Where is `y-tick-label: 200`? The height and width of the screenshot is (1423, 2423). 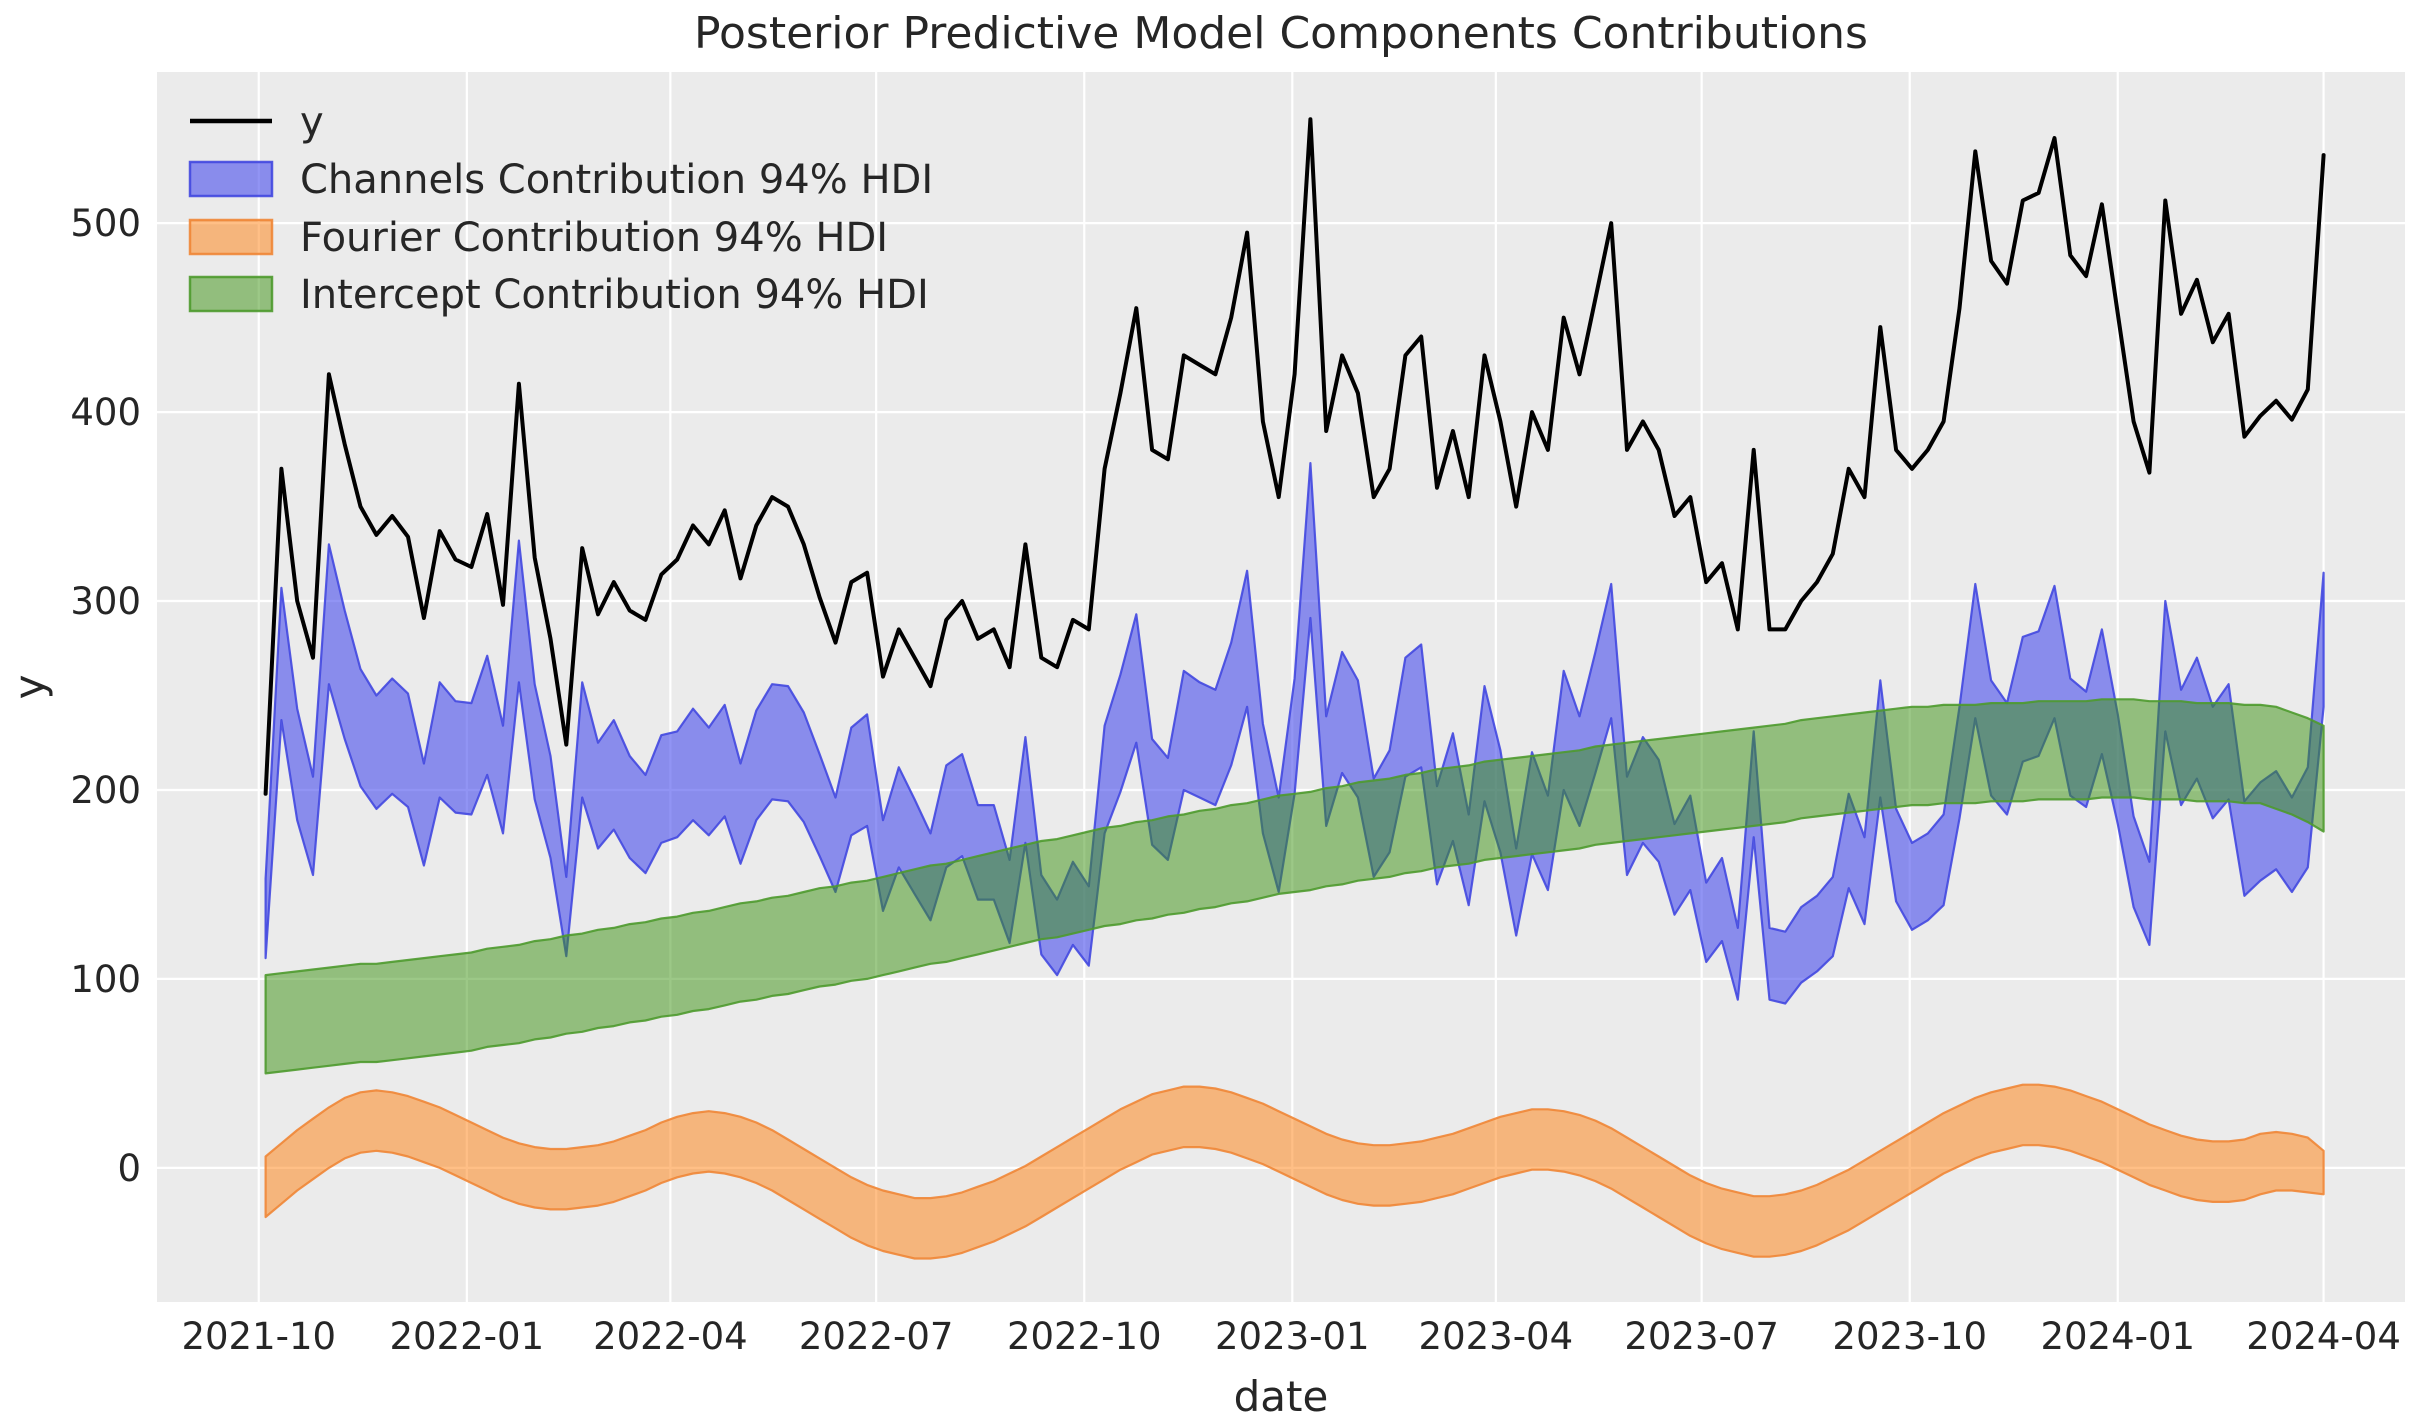
y-tick-label: 200 is located at coordinates (105, 790).